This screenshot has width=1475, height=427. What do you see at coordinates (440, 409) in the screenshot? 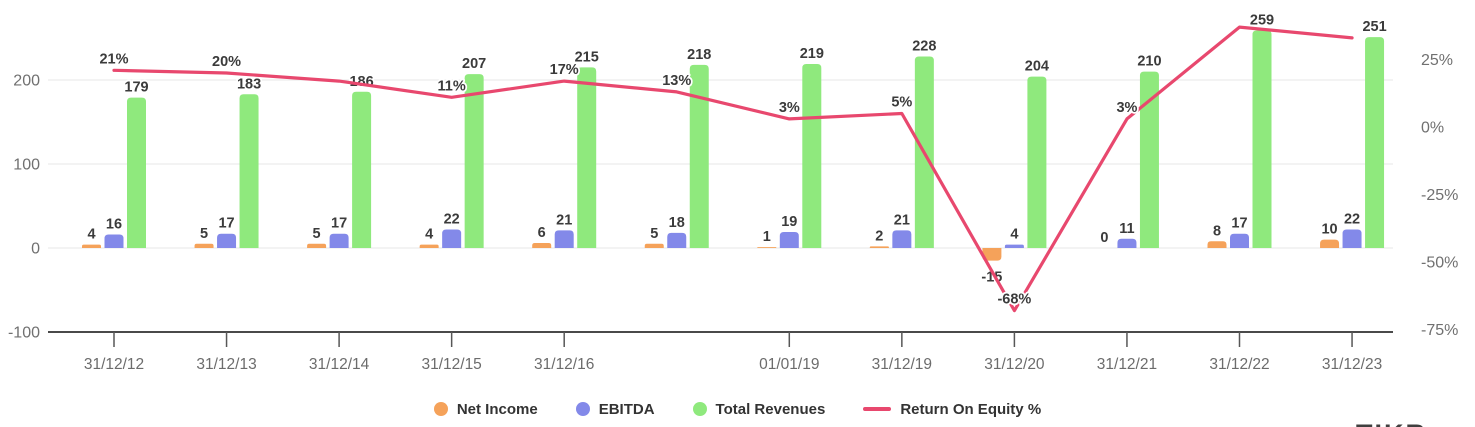
I see `legend-dot-marker-net-income` at bounding box center [440, 409].